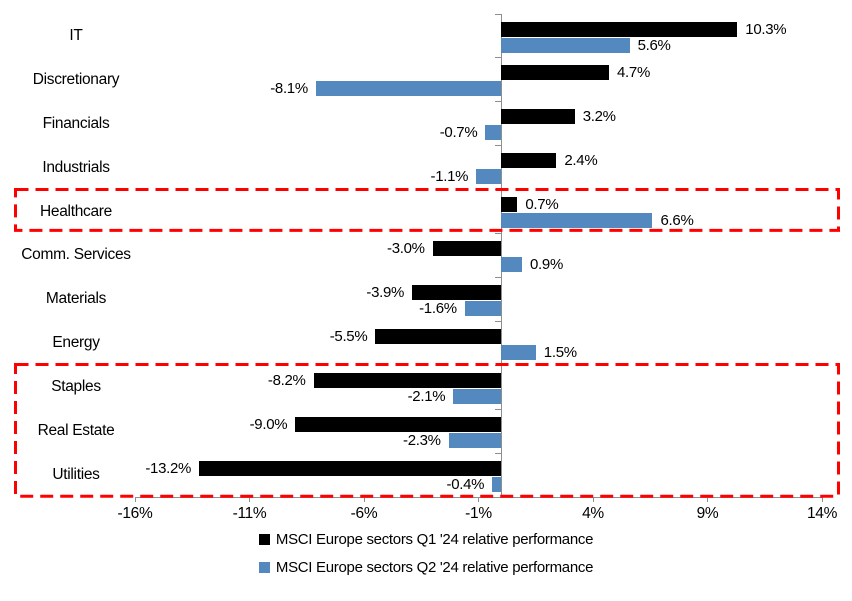 The image size is (852, 601). I want to click on data-label: -2.1%, so click(426, 396).